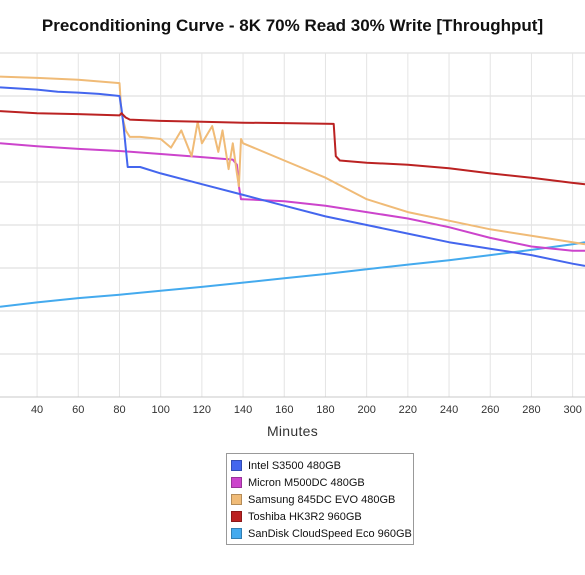 This screenshot has width=585, height=575. Describe the element at coordinates (306, 482) in the screenshot. I see `legend-label: Micron M500DC 480GB` at that location.